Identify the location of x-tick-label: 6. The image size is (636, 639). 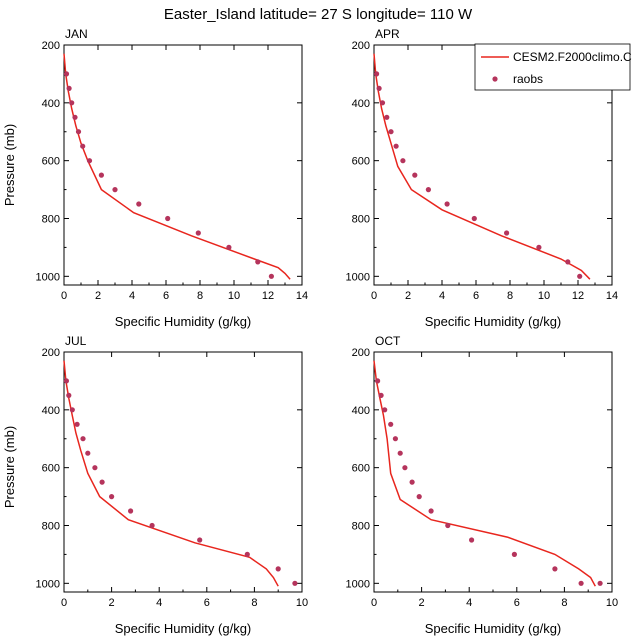
(166, 296).